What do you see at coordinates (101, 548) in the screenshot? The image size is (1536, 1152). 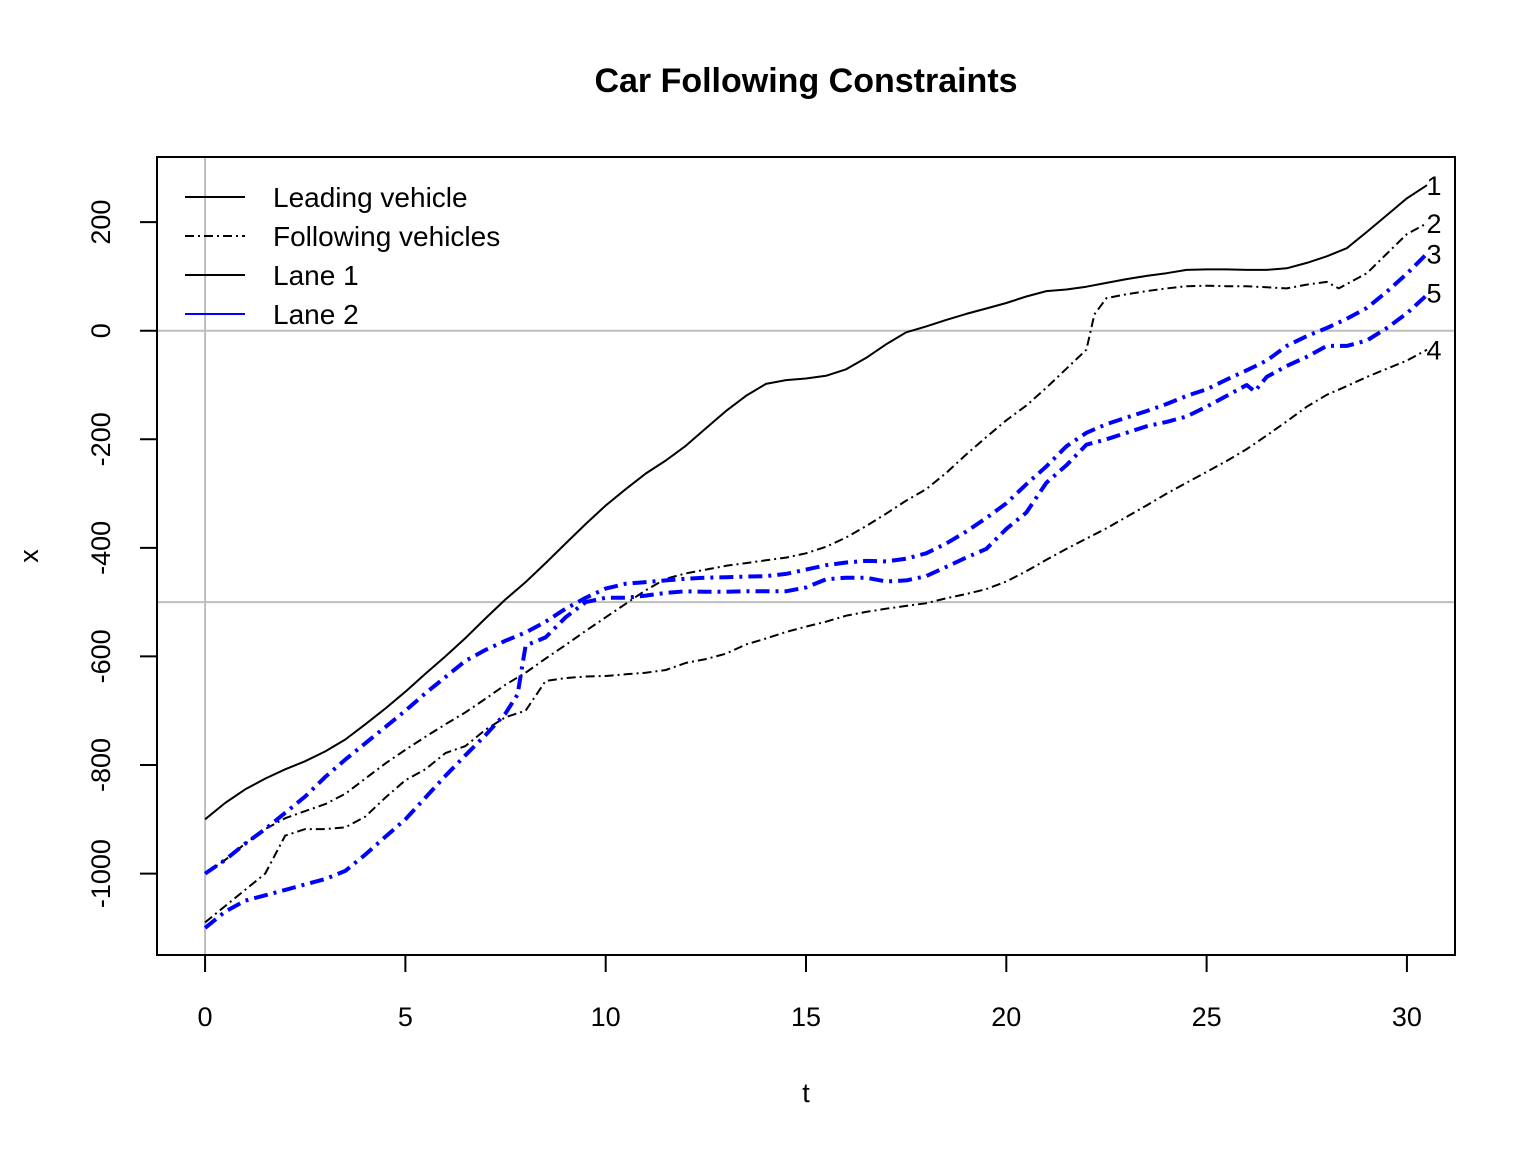 I see `y-tick-label: -400` at bounding box center [101, 548].